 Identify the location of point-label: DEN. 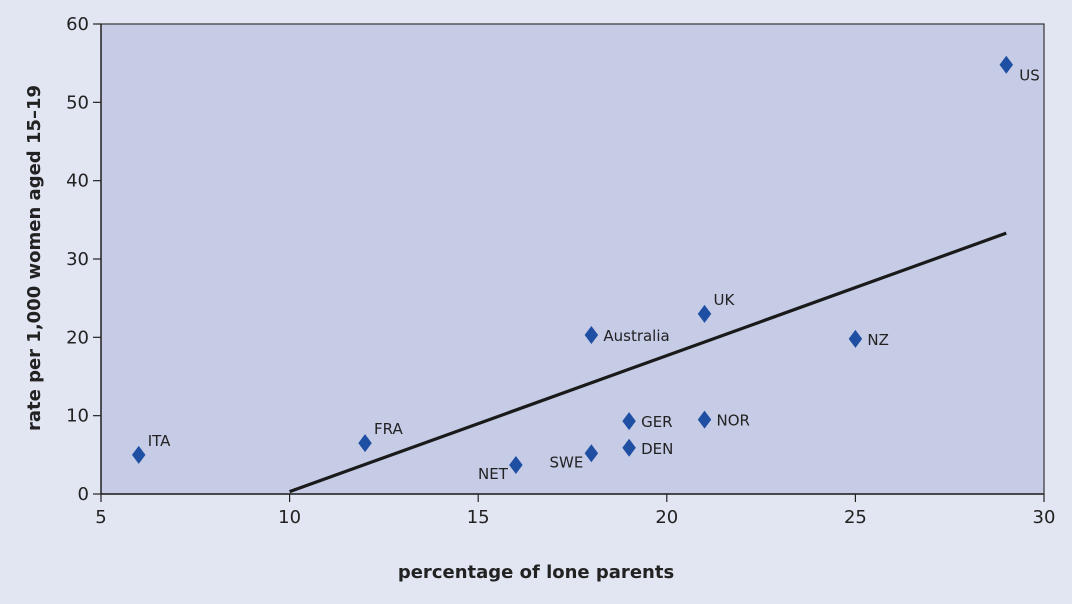
(657, 449).